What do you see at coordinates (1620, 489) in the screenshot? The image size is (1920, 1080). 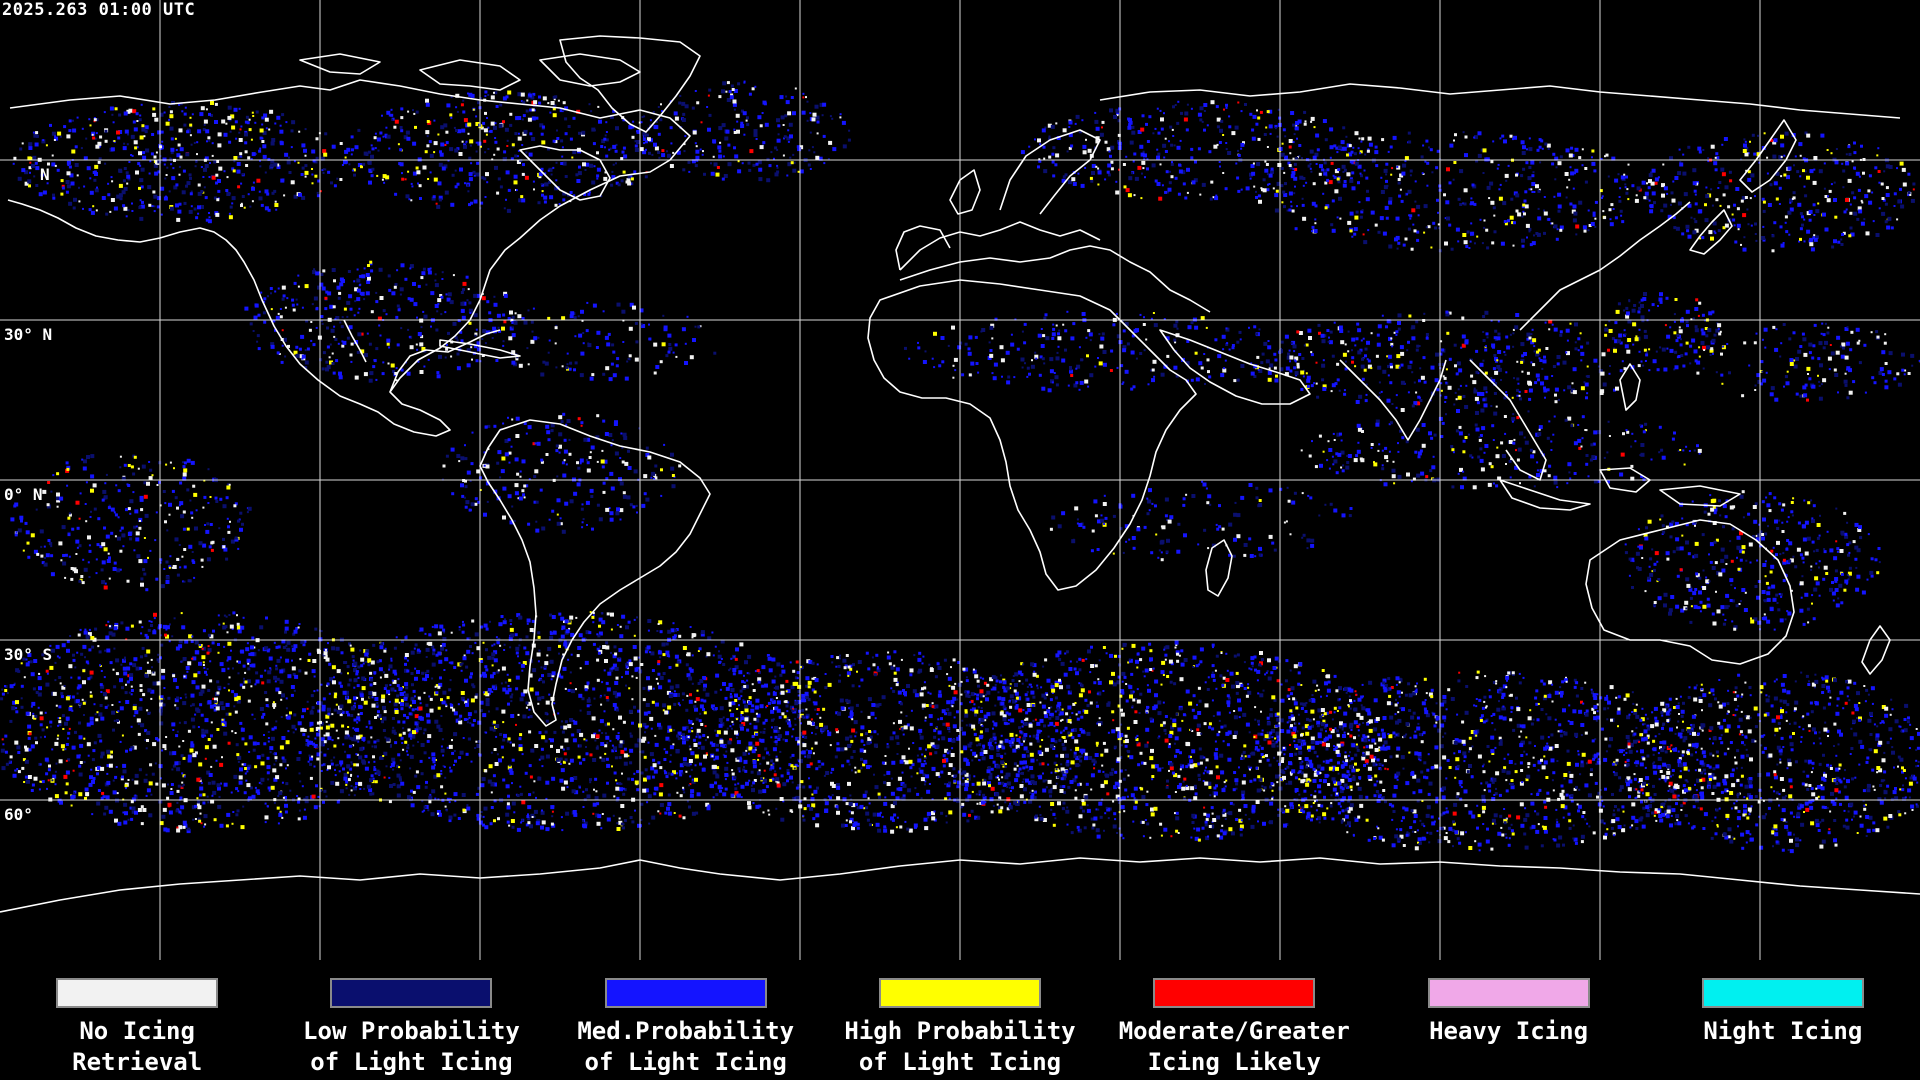 I see `indonesia-islands` at bounding box center [1620, 489].